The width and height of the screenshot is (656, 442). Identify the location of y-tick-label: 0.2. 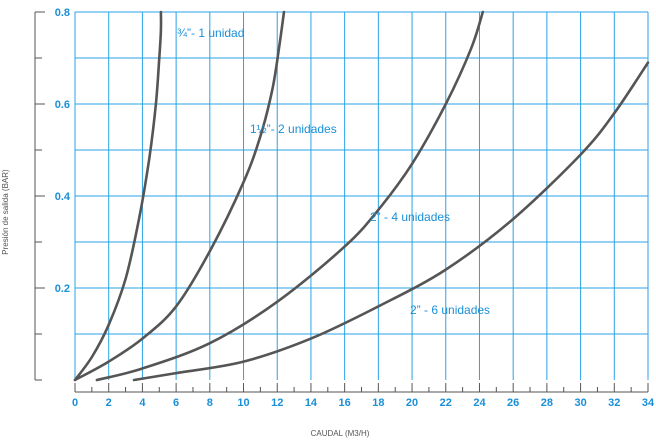
(62, 289).